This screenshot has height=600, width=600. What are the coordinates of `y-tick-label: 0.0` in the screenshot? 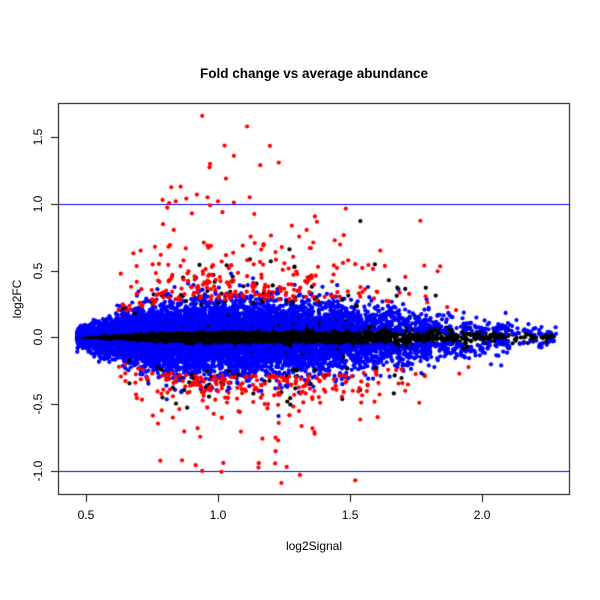 It's located at (38, 337).